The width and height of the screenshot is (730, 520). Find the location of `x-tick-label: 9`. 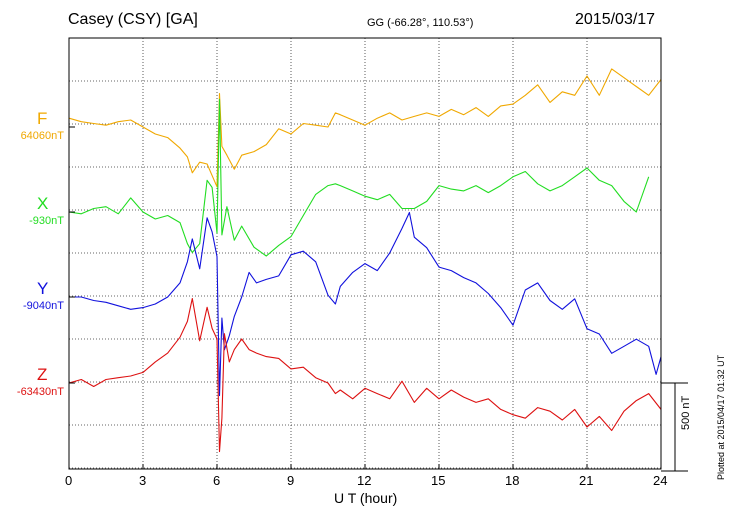

x-tick-label: 9 is located at coordinates (291, 480).